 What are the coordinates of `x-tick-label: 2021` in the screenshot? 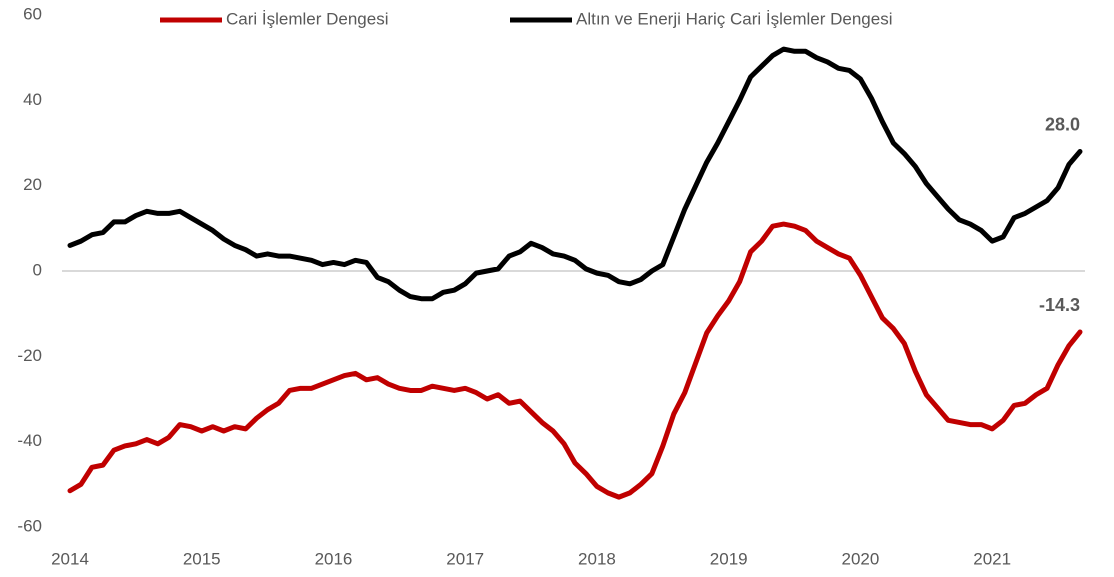 It's located at (992, 558).